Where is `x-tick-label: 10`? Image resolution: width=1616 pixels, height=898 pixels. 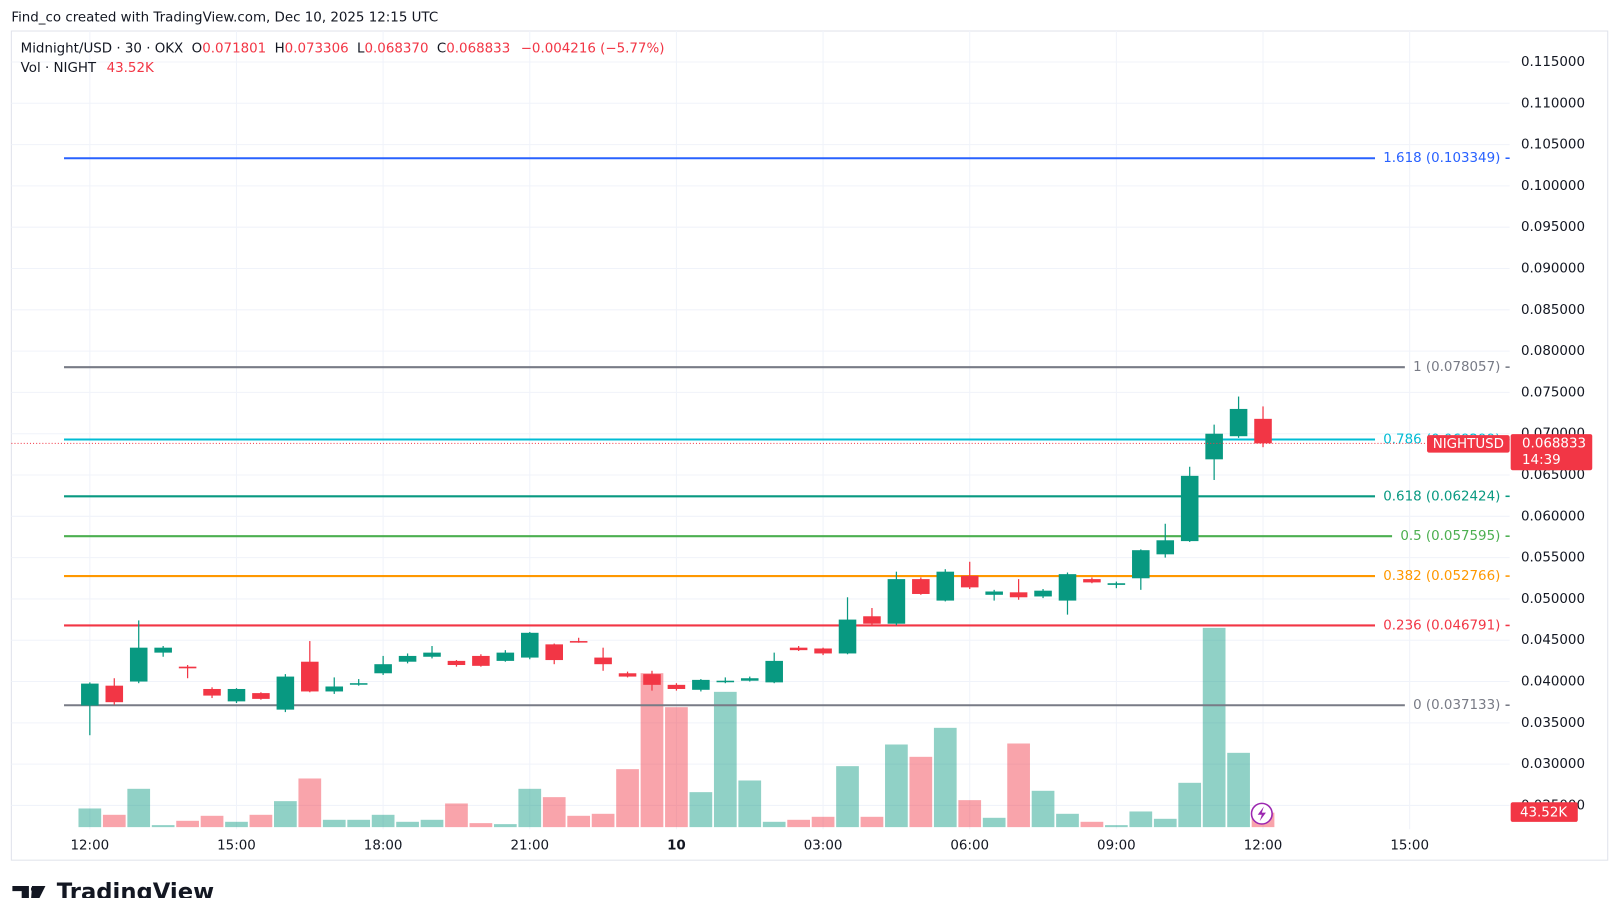 x-tick-label: 10 is located at coordinates (676, 846).